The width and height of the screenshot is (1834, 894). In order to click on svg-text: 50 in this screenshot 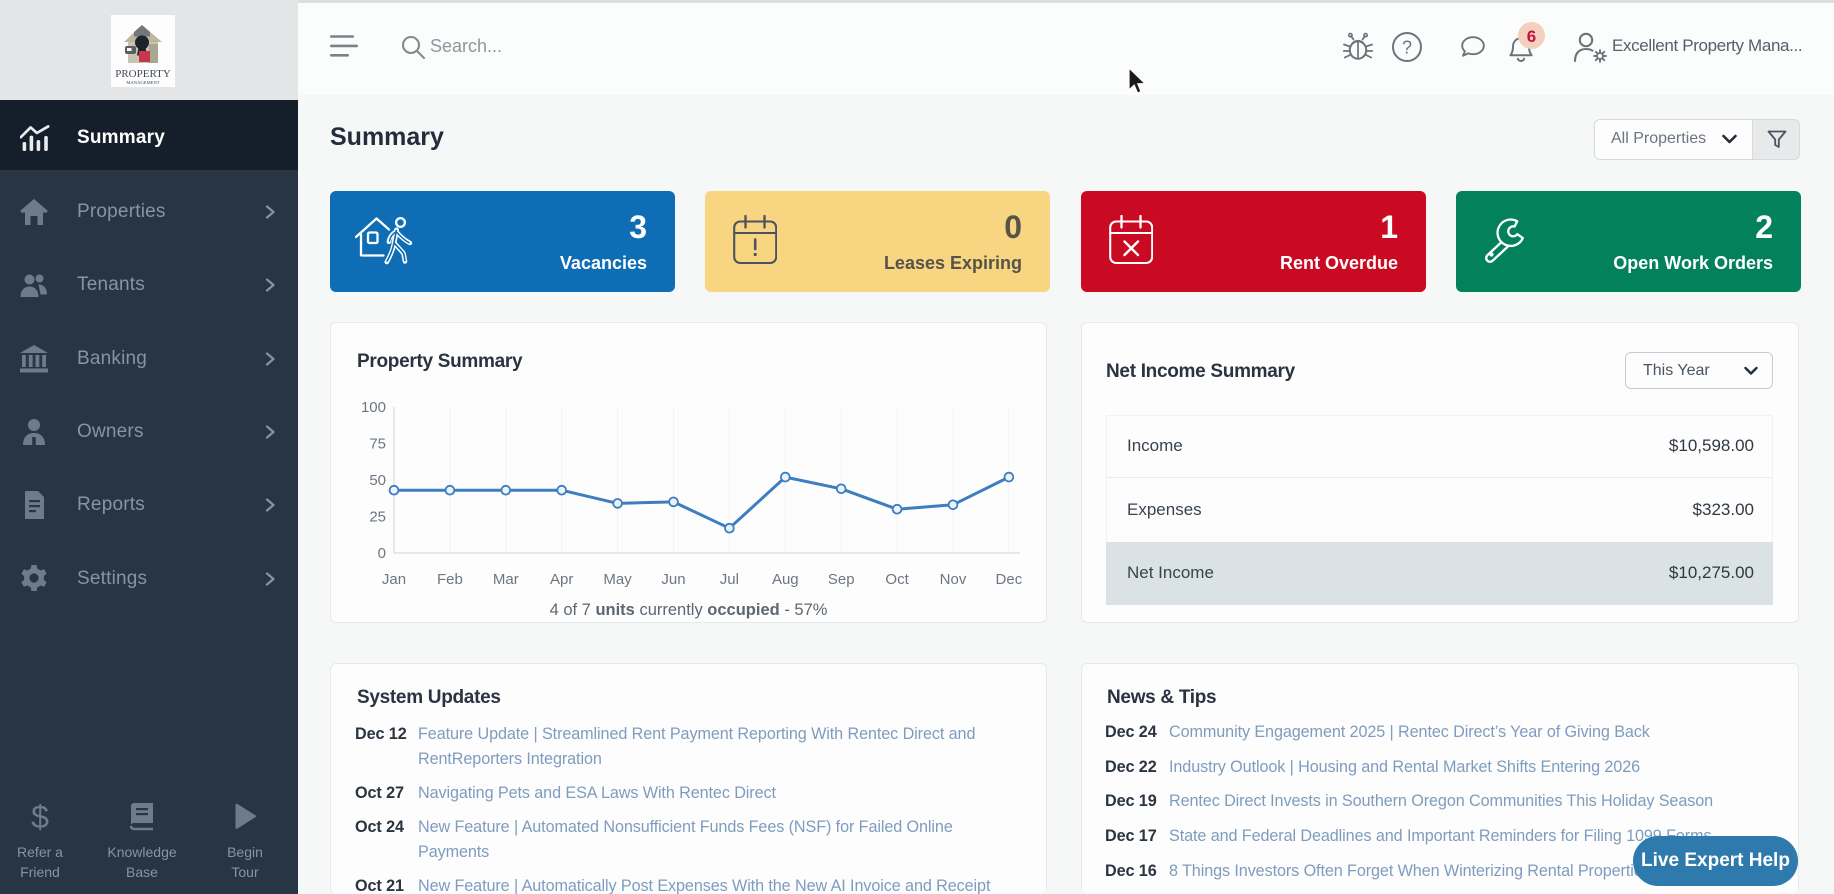, I will do `click(377, 480)`.